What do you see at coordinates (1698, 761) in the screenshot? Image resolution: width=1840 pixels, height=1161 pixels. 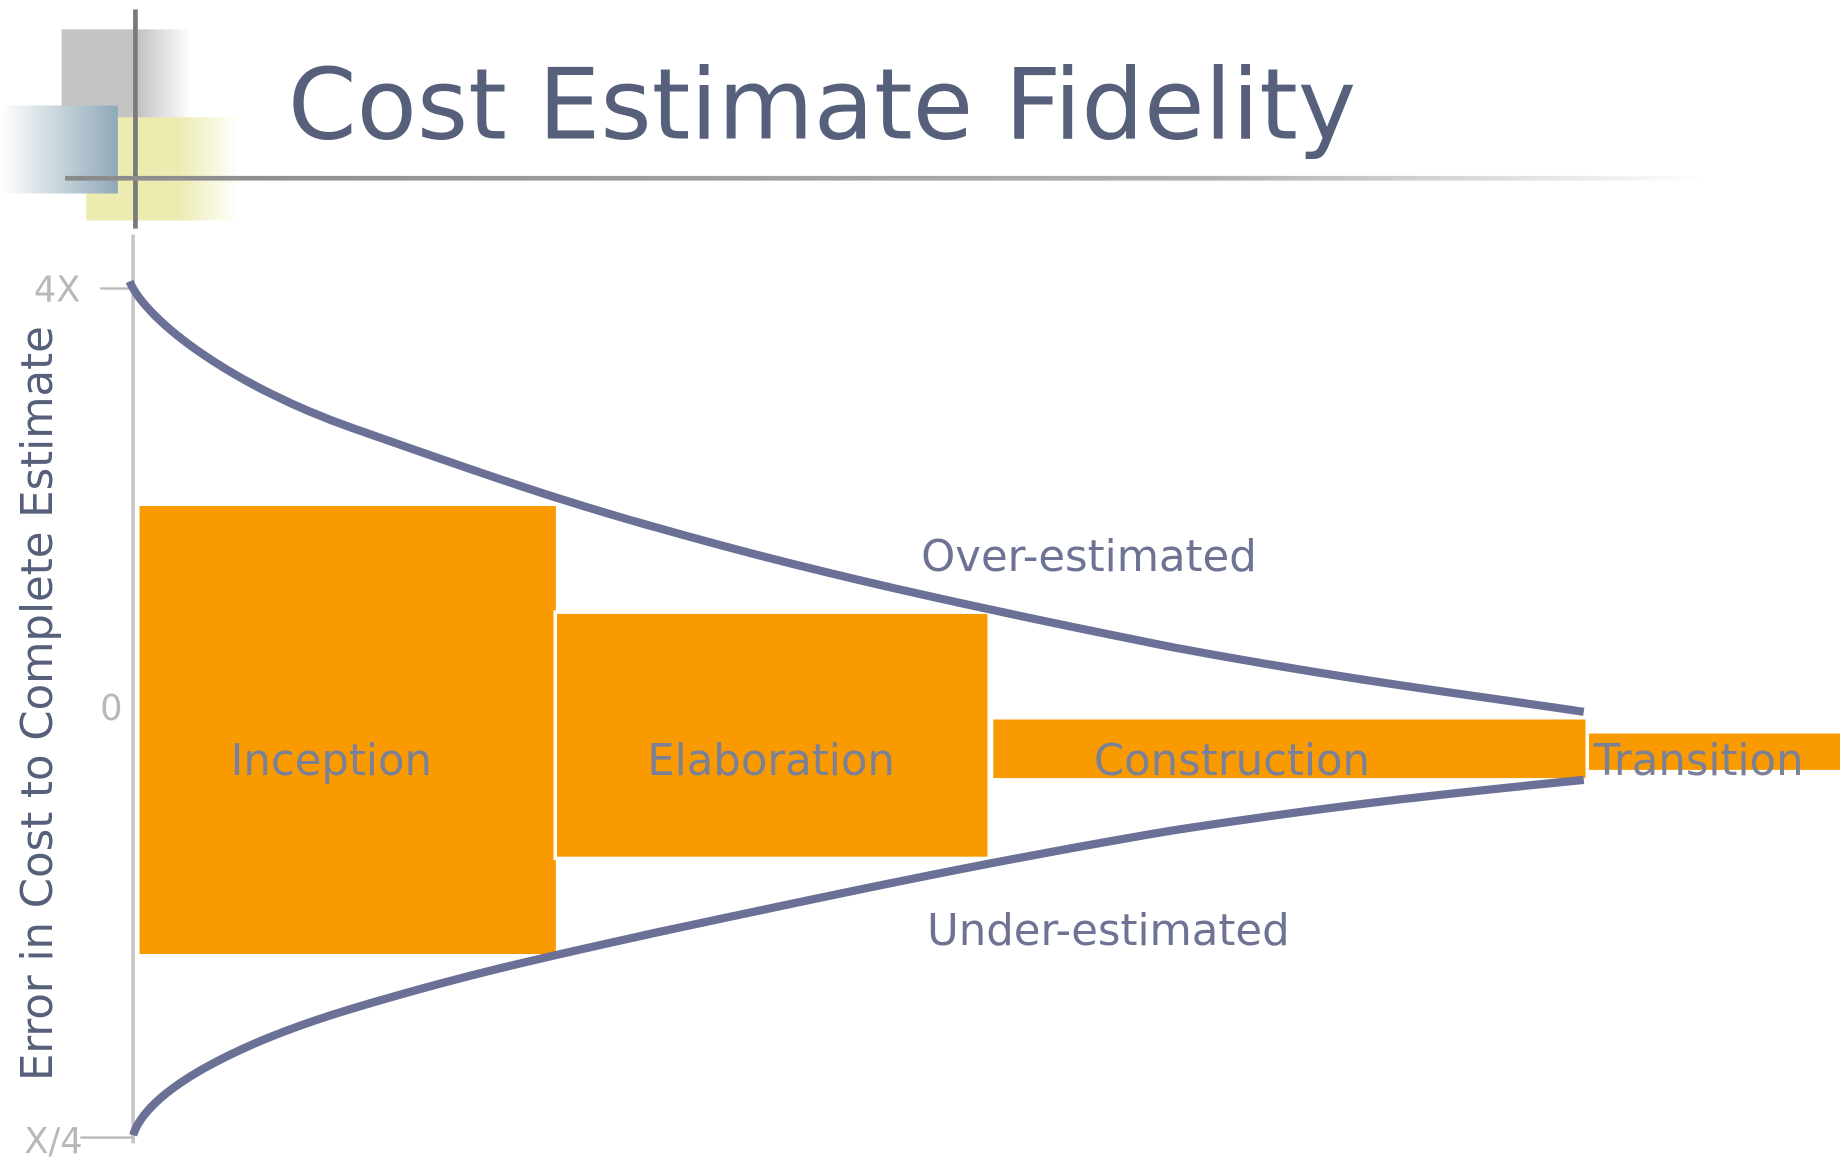 I see `phase-label: Transition` at bounding box center [1698, 761].